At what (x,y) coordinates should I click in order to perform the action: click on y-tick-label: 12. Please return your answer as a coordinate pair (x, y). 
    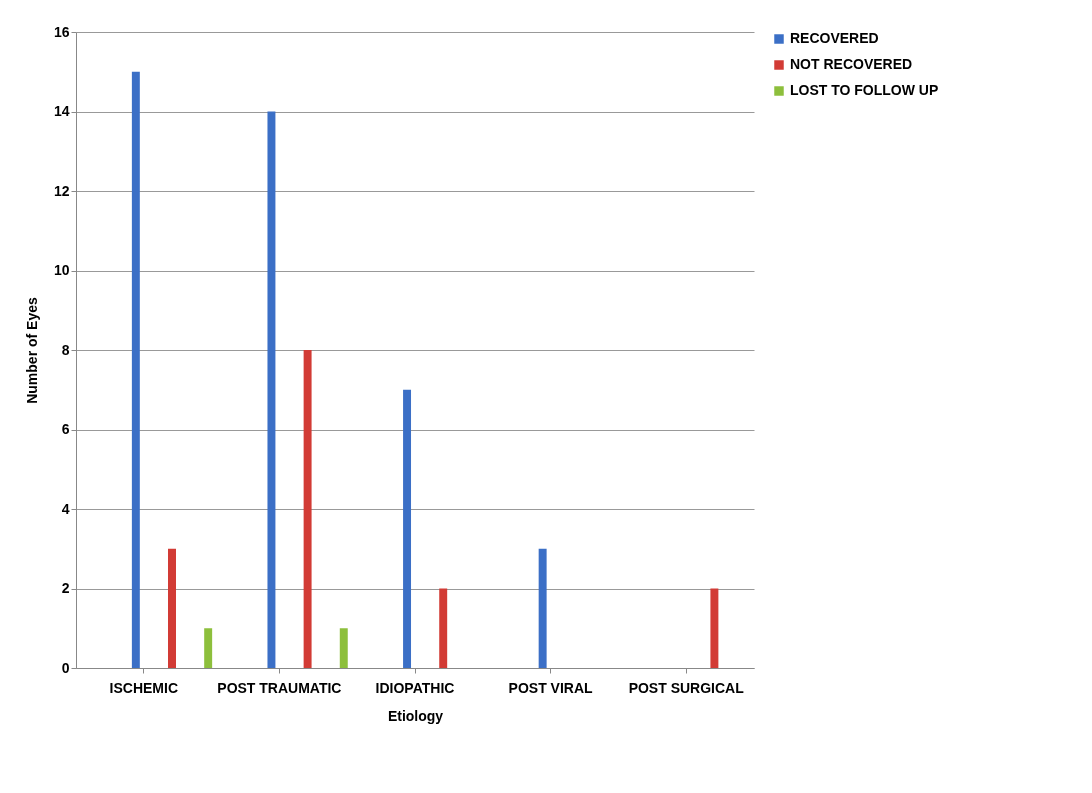
    Looking at the image, I should click on (61, 190).